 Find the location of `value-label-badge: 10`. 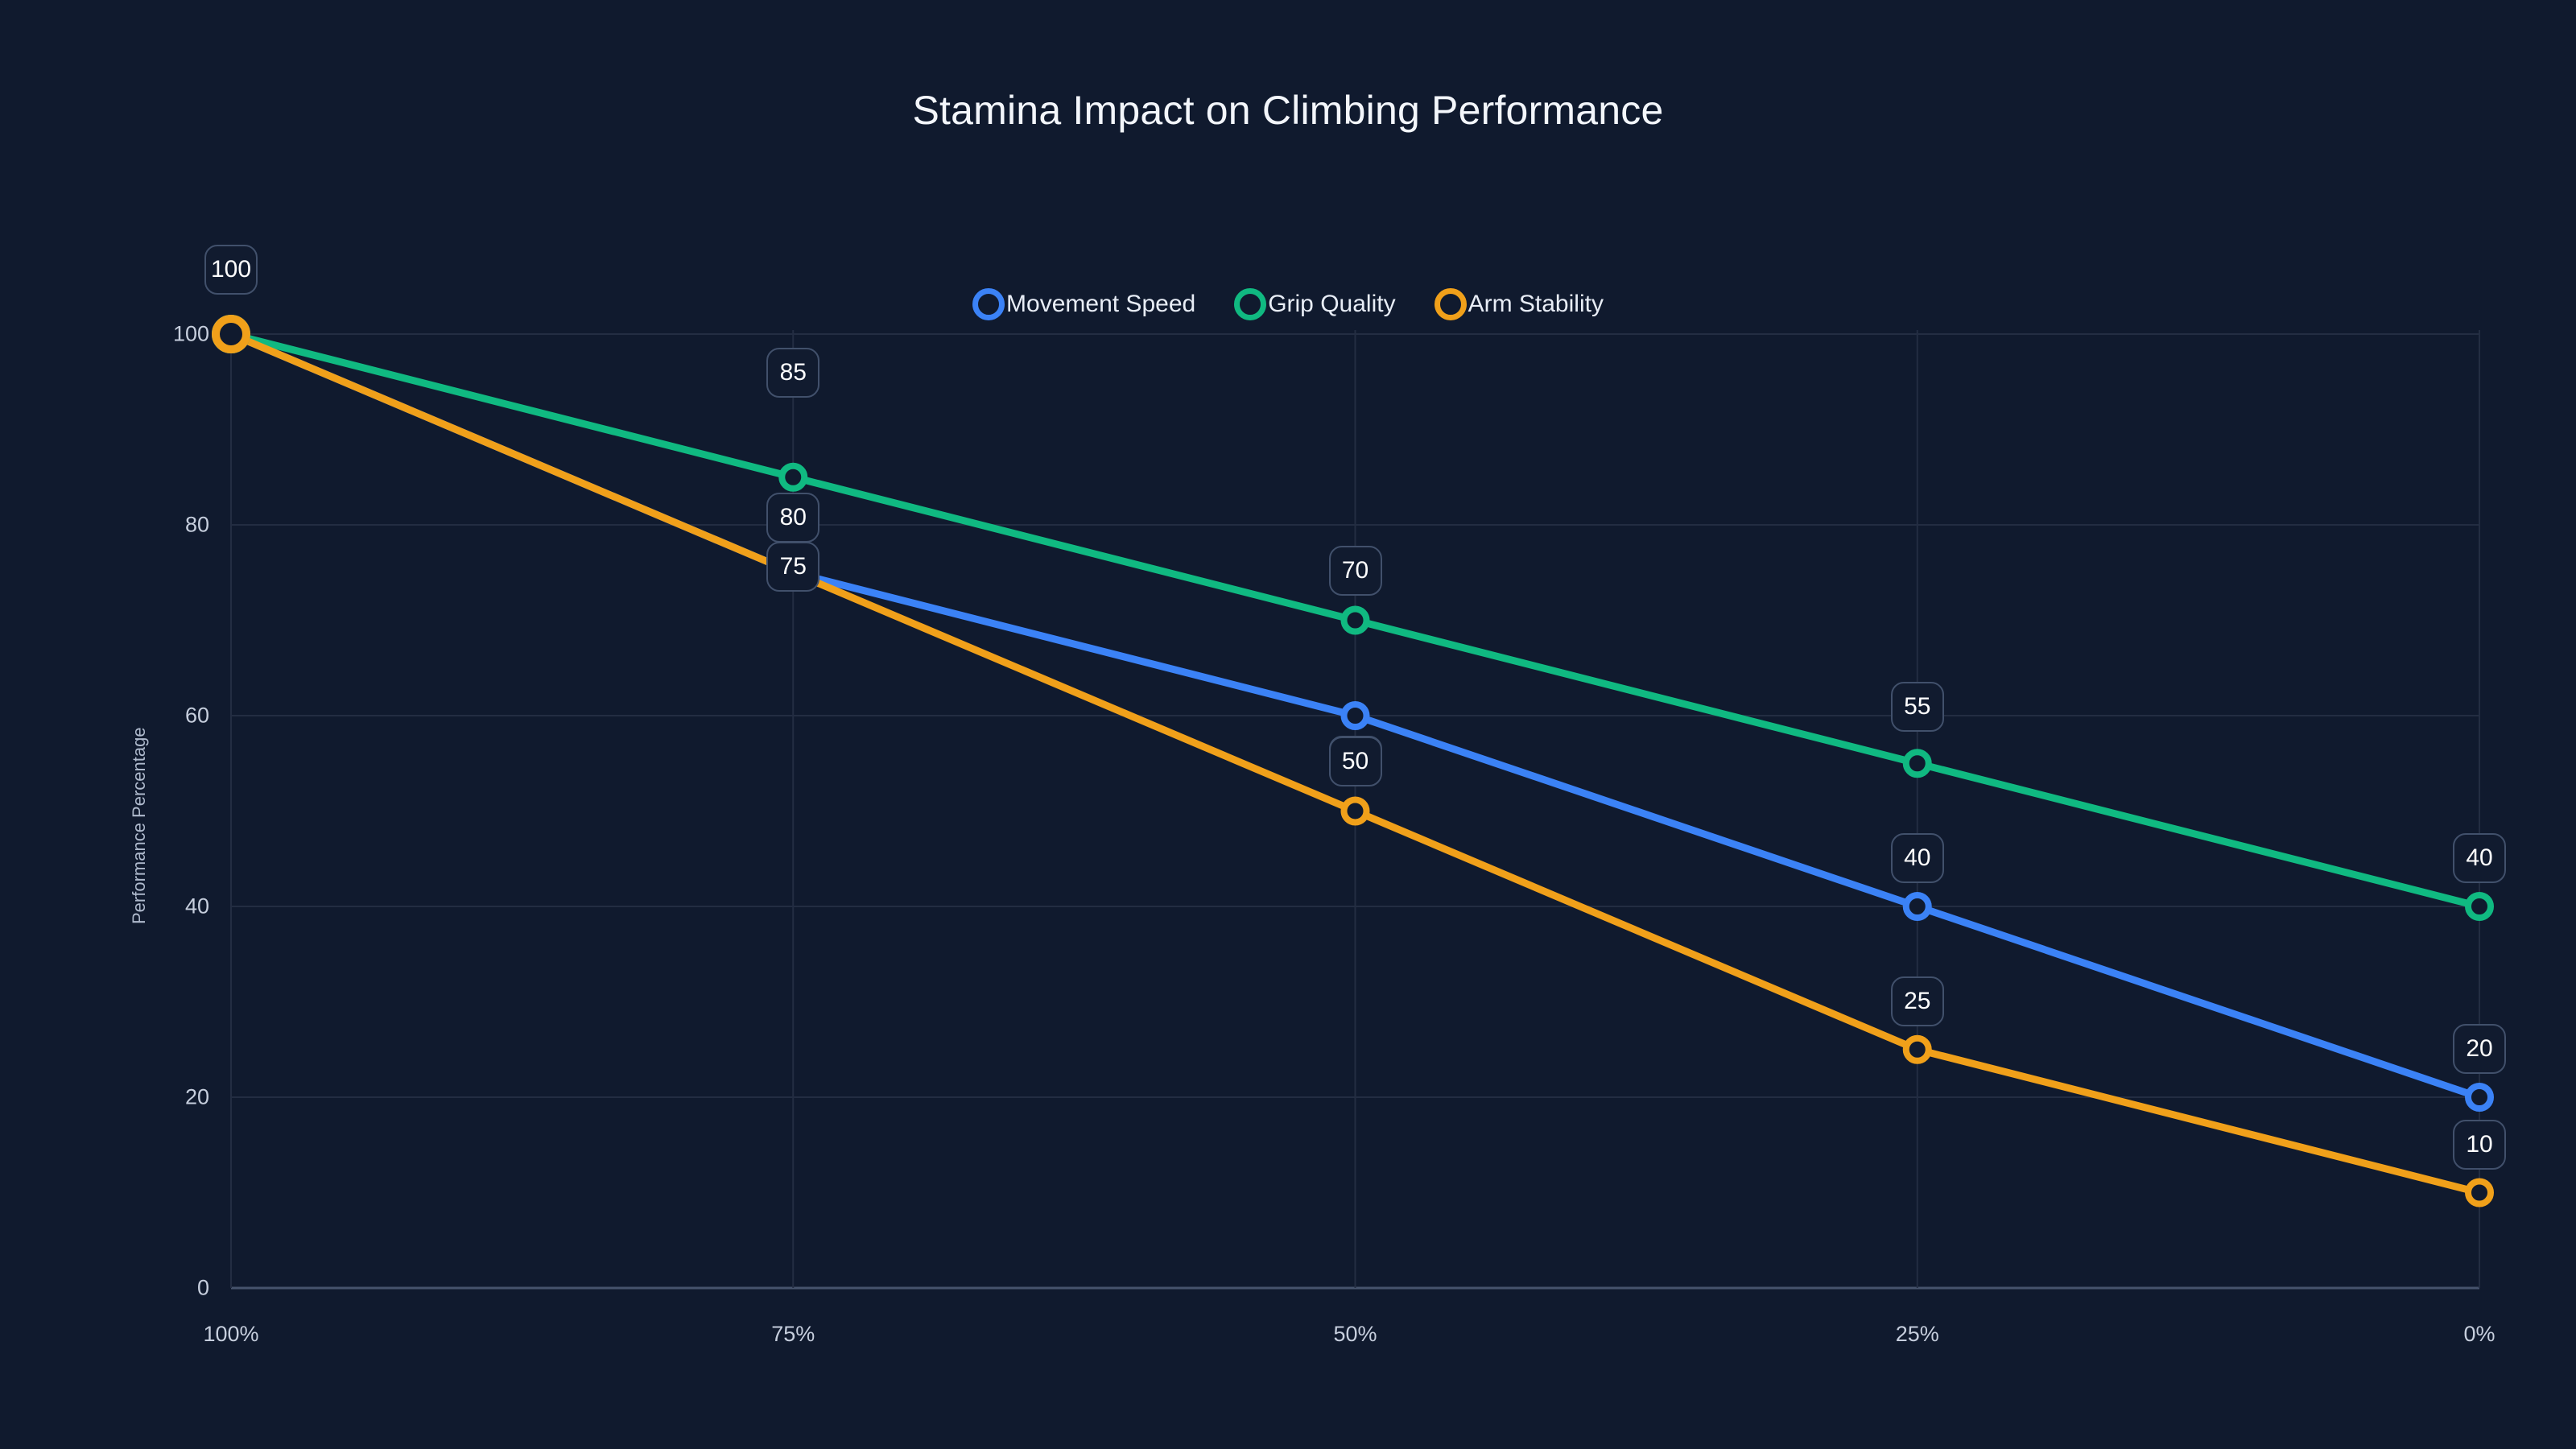

value-label-badge: 10 is located at coordinates (2479, 1144).